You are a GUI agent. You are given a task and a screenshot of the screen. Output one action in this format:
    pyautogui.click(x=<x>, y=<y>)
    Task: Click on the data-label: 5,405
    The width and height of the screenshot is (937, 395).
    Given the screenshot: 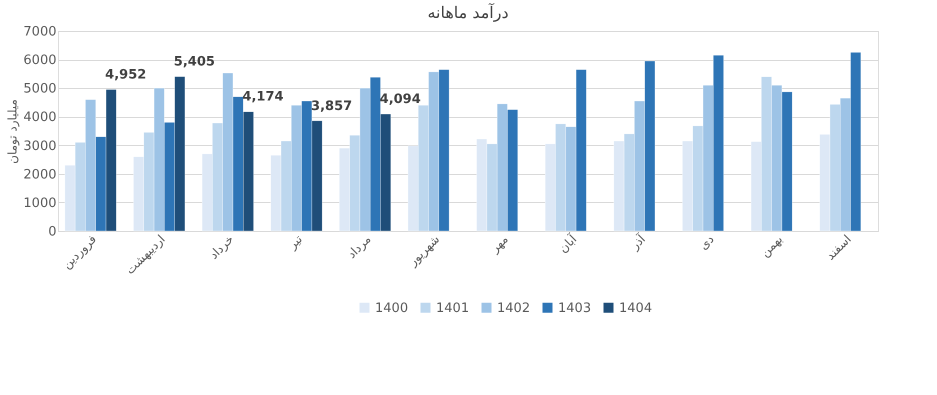 What is the action you would take?
    pyautogui.click(x=194, y=62)
    